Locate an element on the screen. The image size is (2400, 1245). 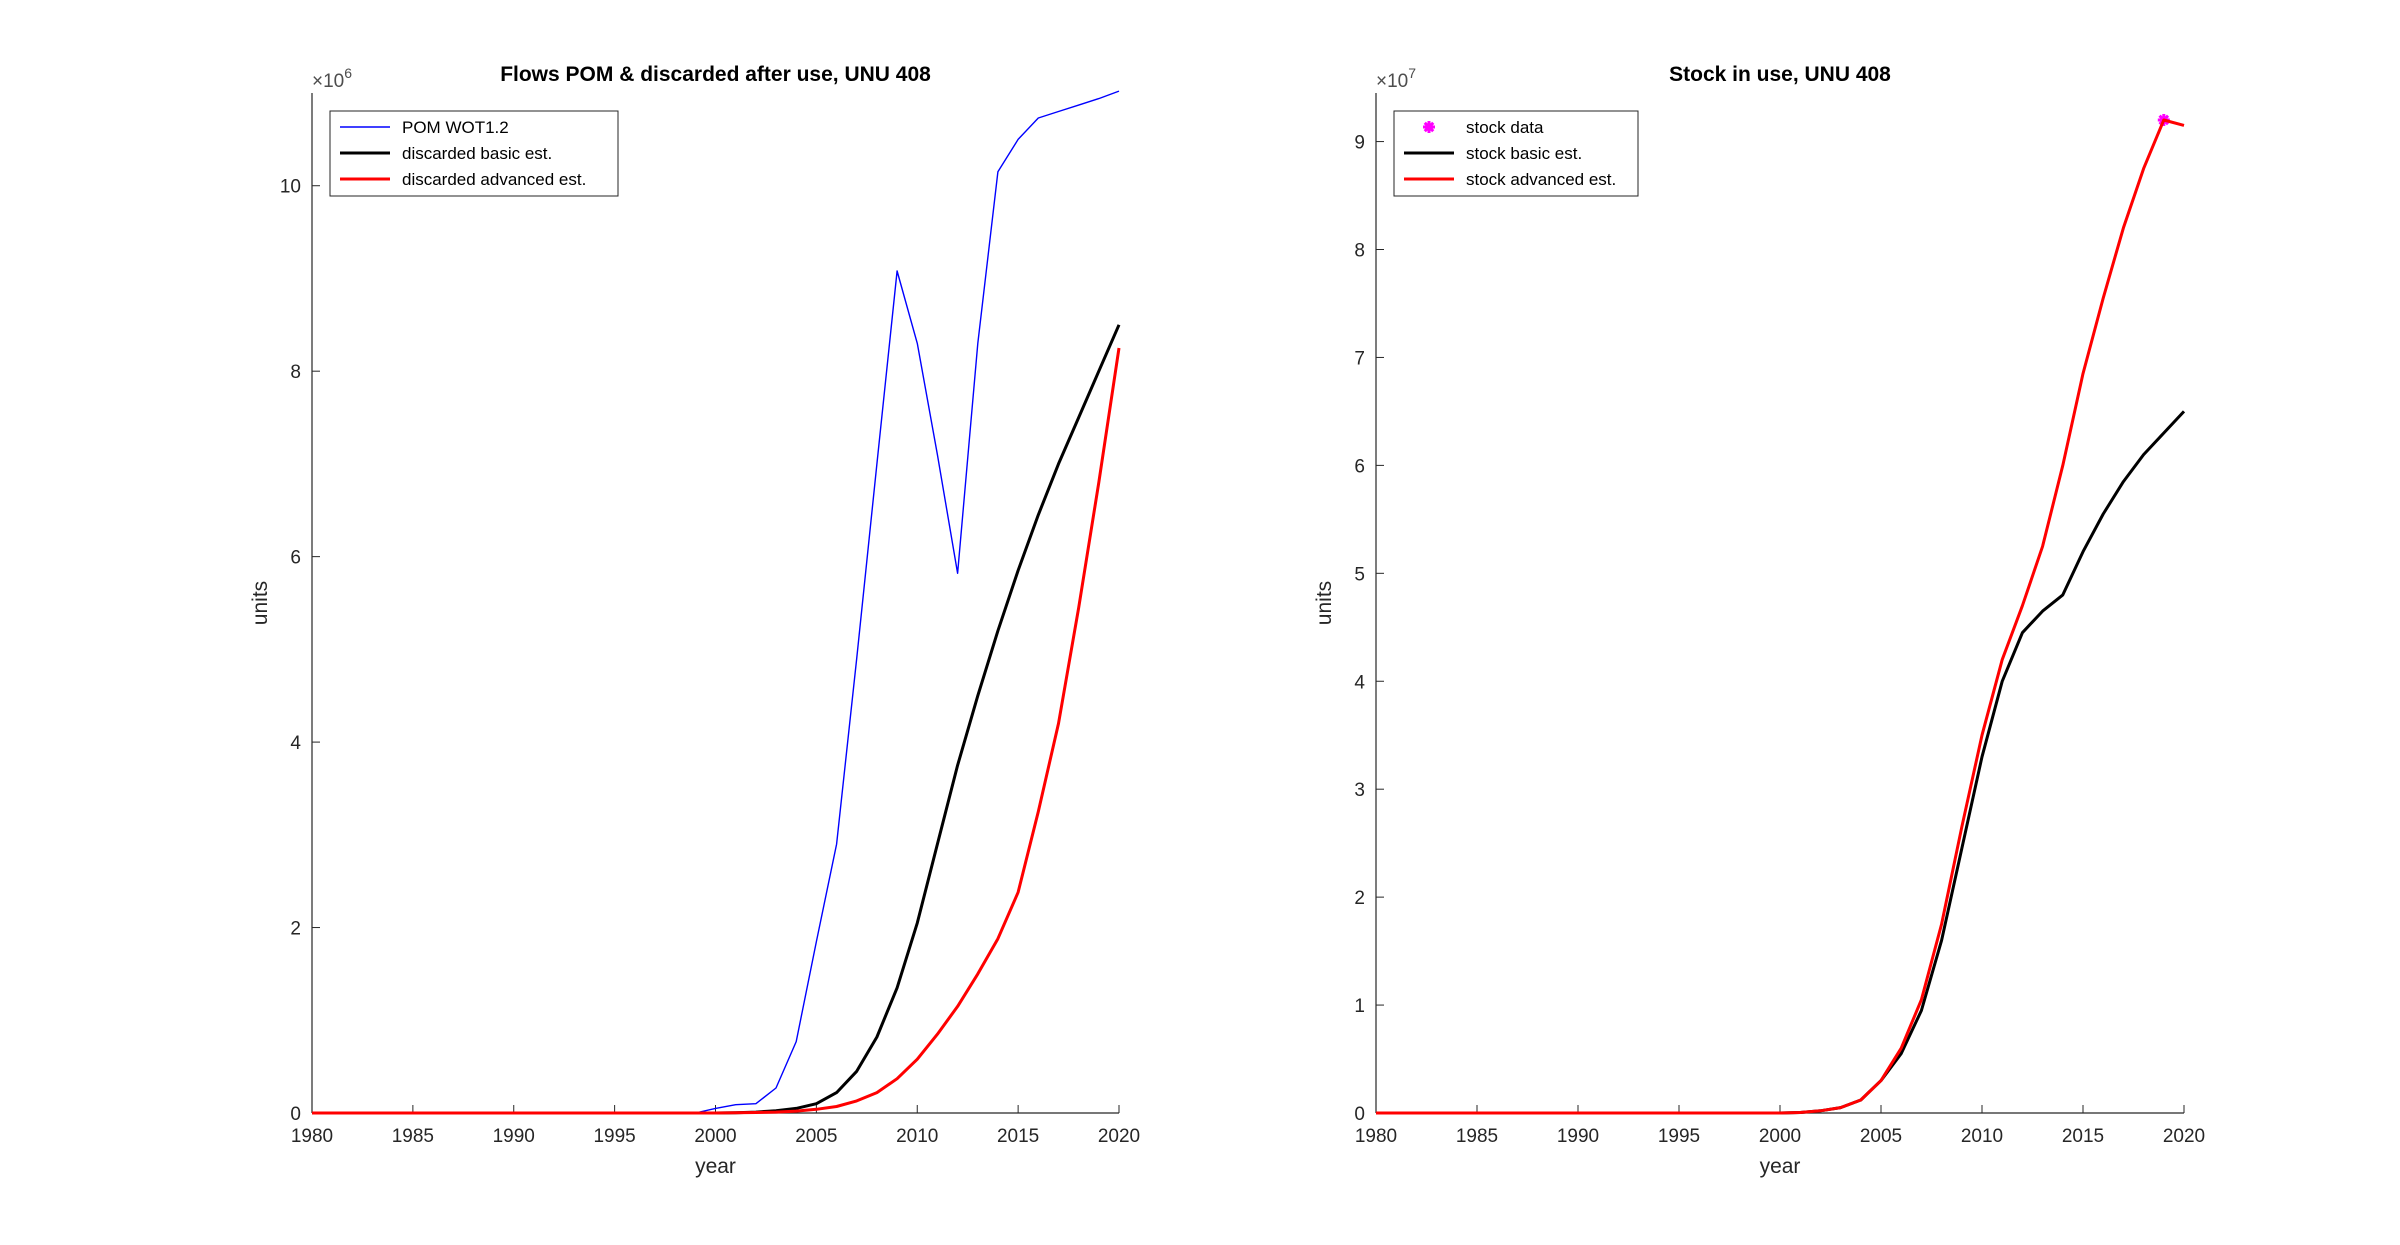
legend-label: stock advanced est. is located at coordinates (1541, 179).